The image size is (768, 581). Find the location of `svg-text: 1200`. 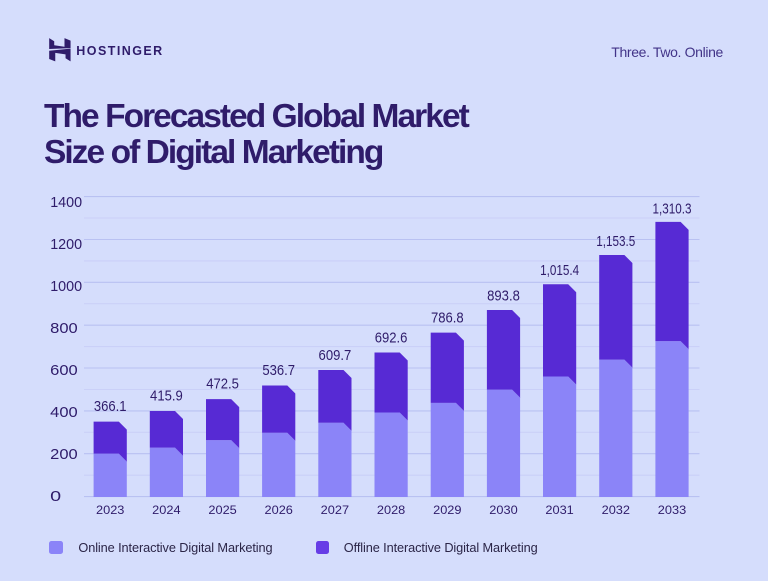

svg-text: 1200 is located at coordinates (66, 244).